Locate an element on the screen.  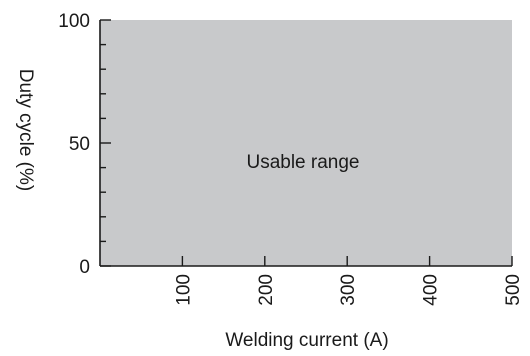
y-tick-label-100: 100 is located at coordinates (74, 21).